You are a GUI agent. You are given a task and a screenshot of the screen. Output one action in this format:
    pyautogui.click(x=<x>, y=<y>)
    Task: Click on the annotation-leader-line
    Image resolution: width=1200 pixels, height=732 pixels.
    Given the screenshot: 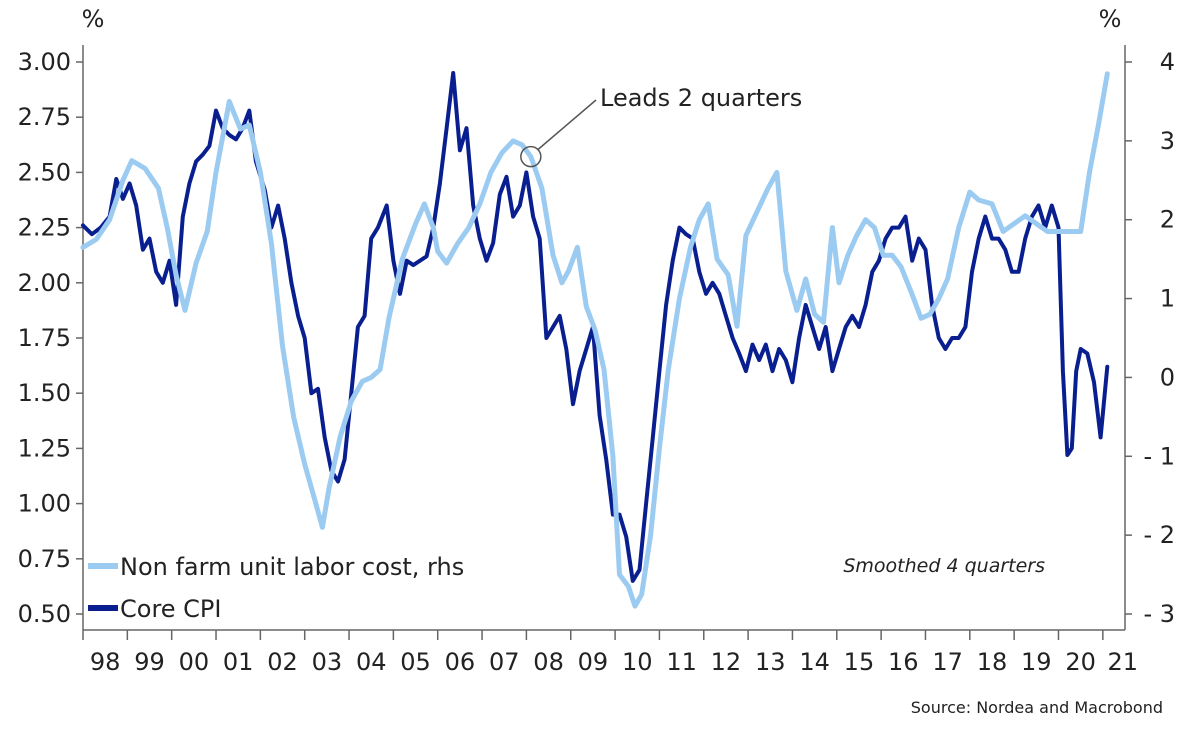 What is the action you would take?
    pyautogui.click(x=567, y=125)
    